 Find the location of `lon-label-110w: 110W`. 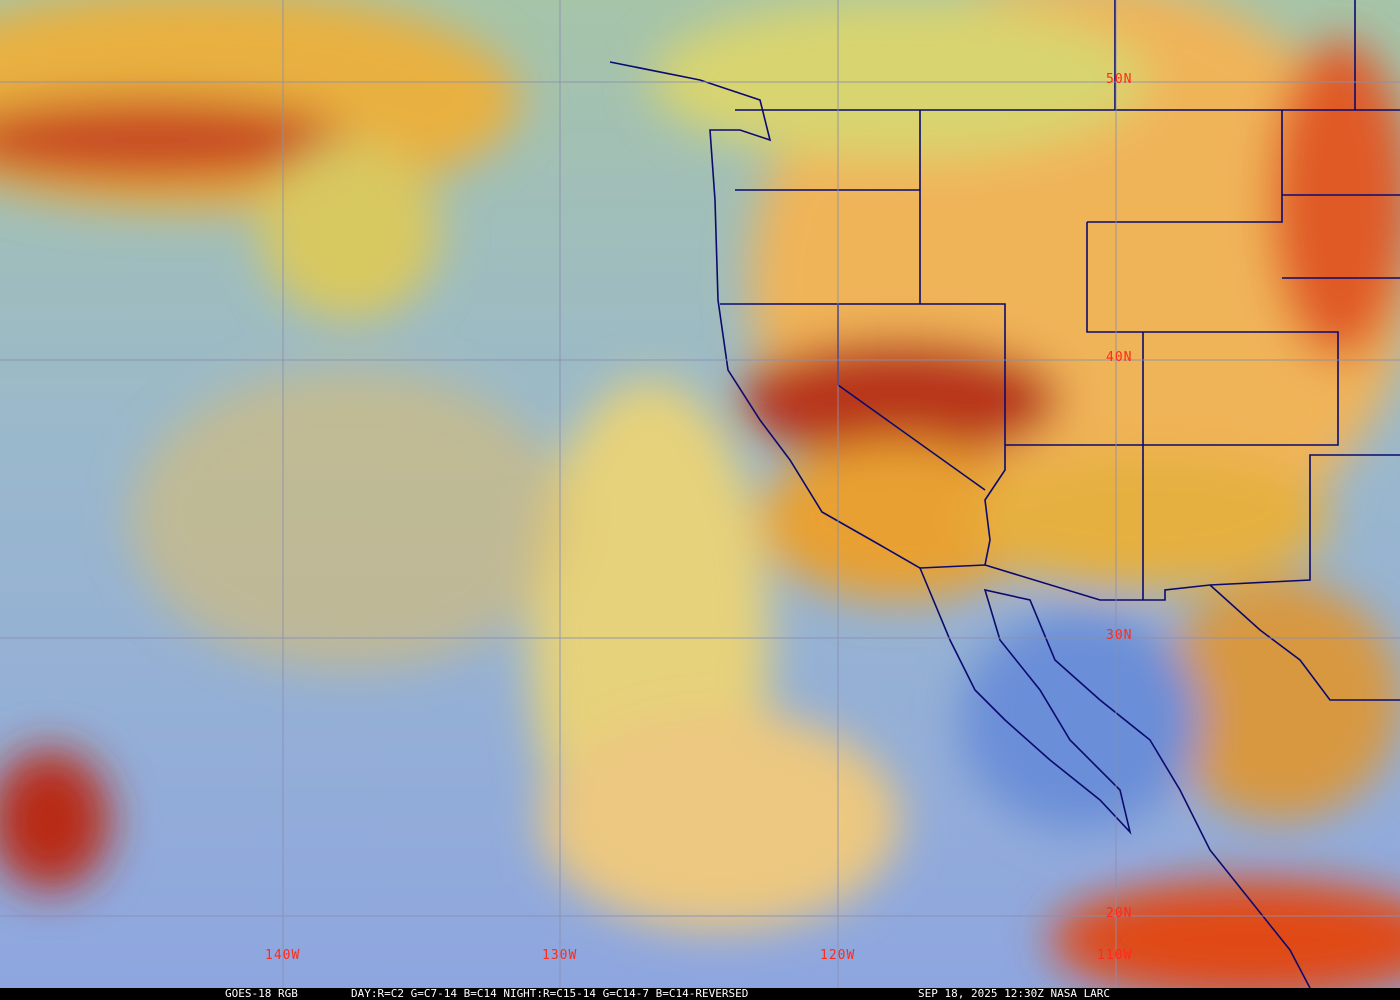

lon-label-110w: 110W is located at coordinates (1115, 955).